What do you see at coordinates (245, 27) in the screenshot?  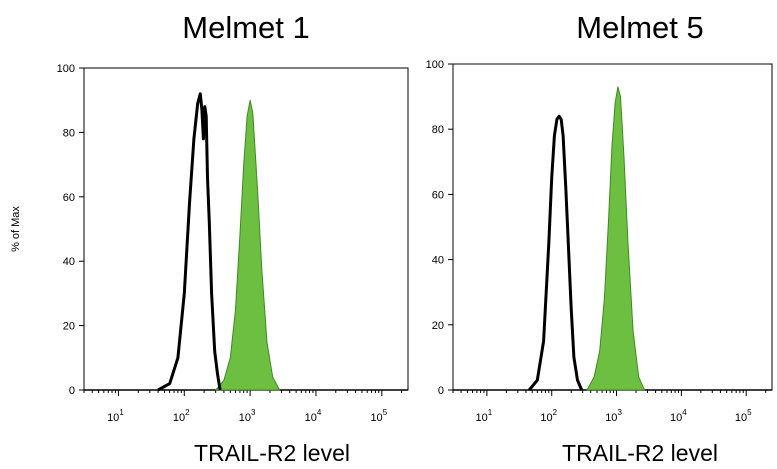 I see `chart-title: Melmet 1` at bounding box center [245, 27].